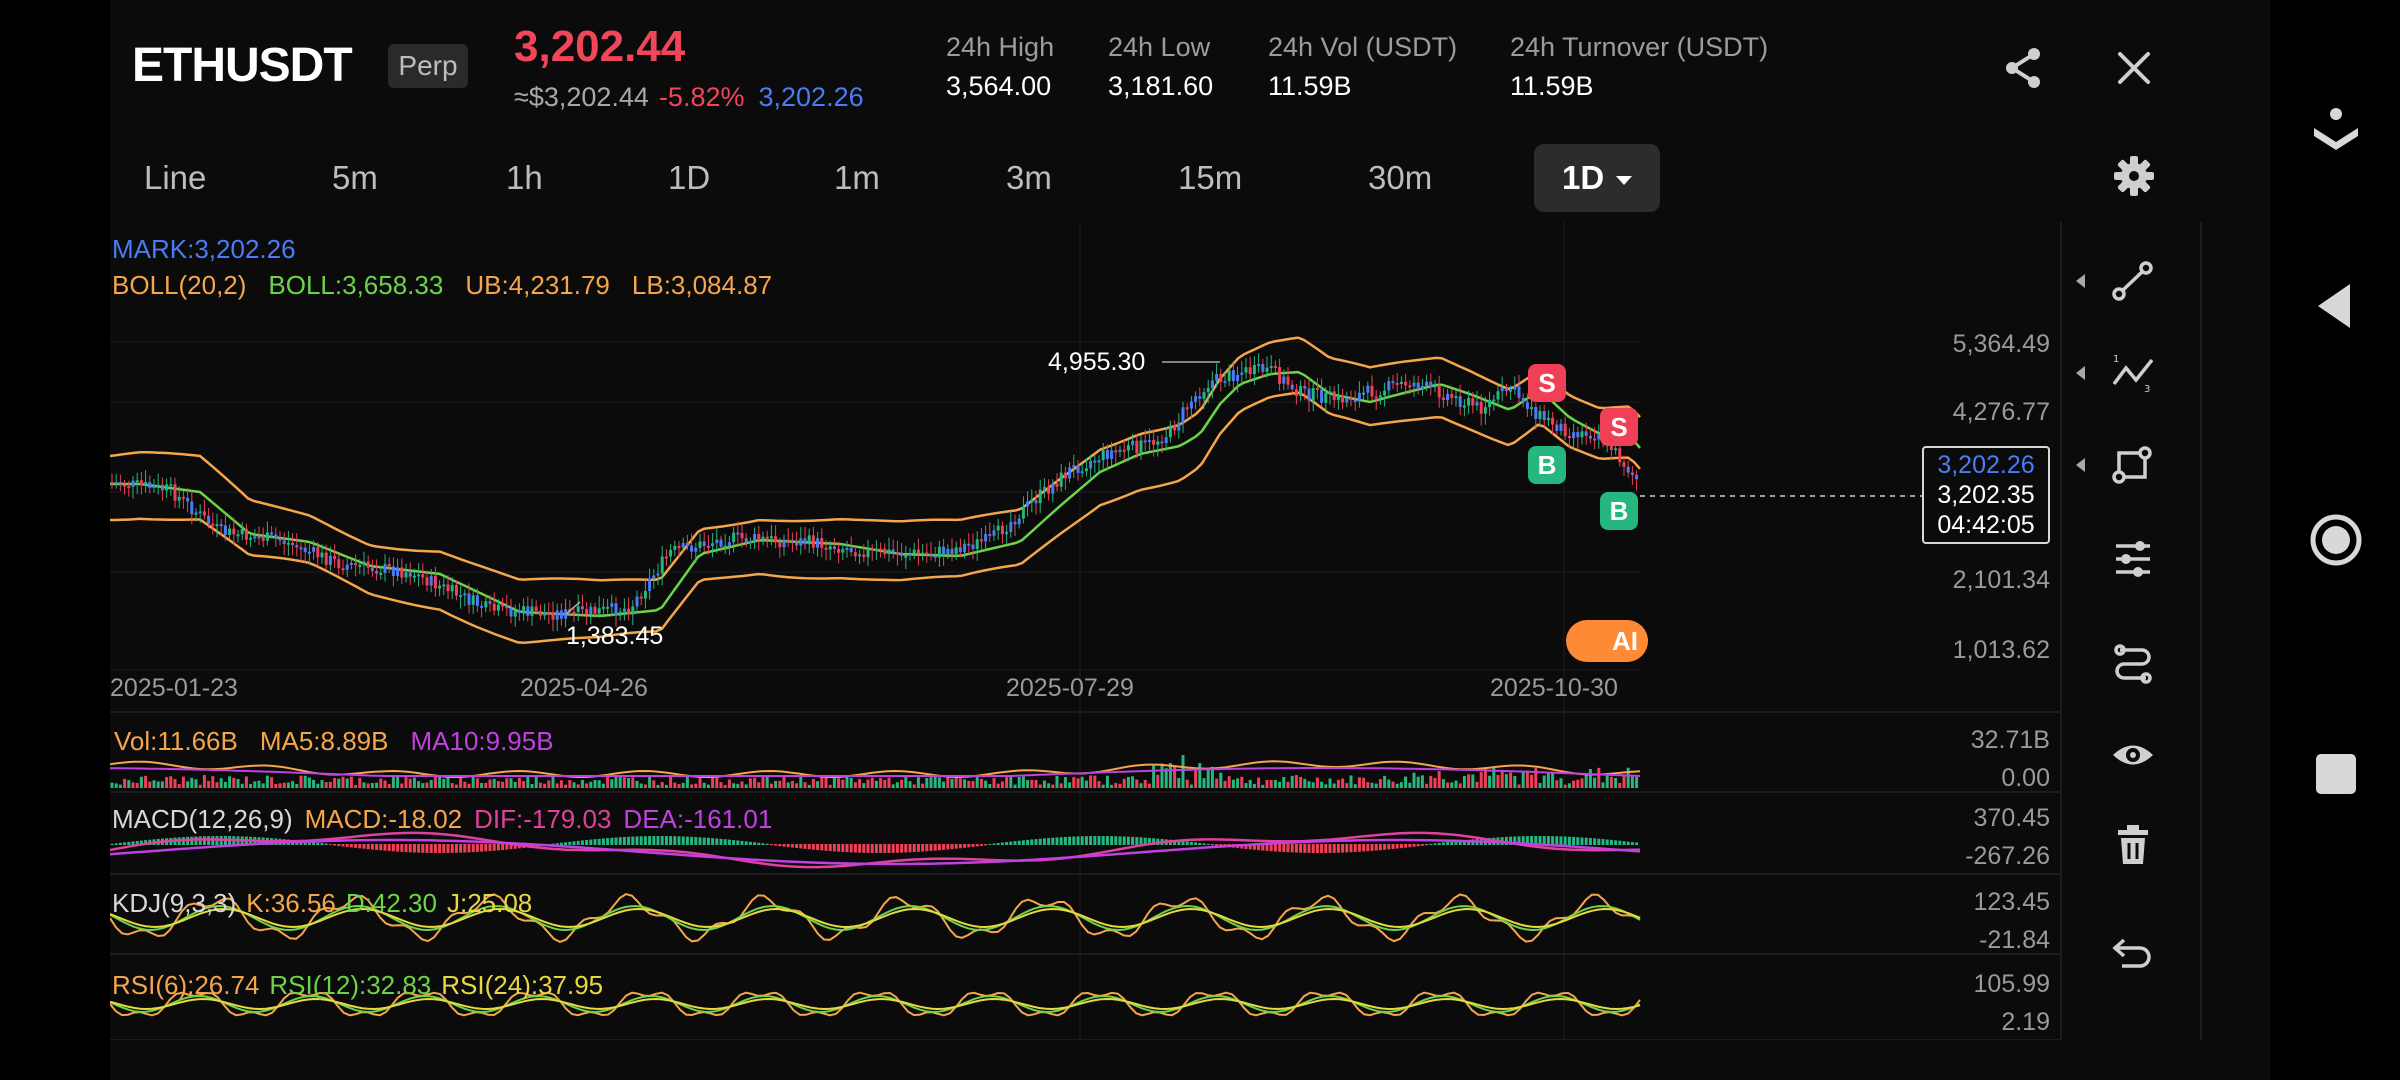 Image resolution: width=2400 pixels, height=1080 pixels. What do you see at coordinates (2336, 540) in the screenshot?
I see `home-icon` at bounding box center [2336, 540].